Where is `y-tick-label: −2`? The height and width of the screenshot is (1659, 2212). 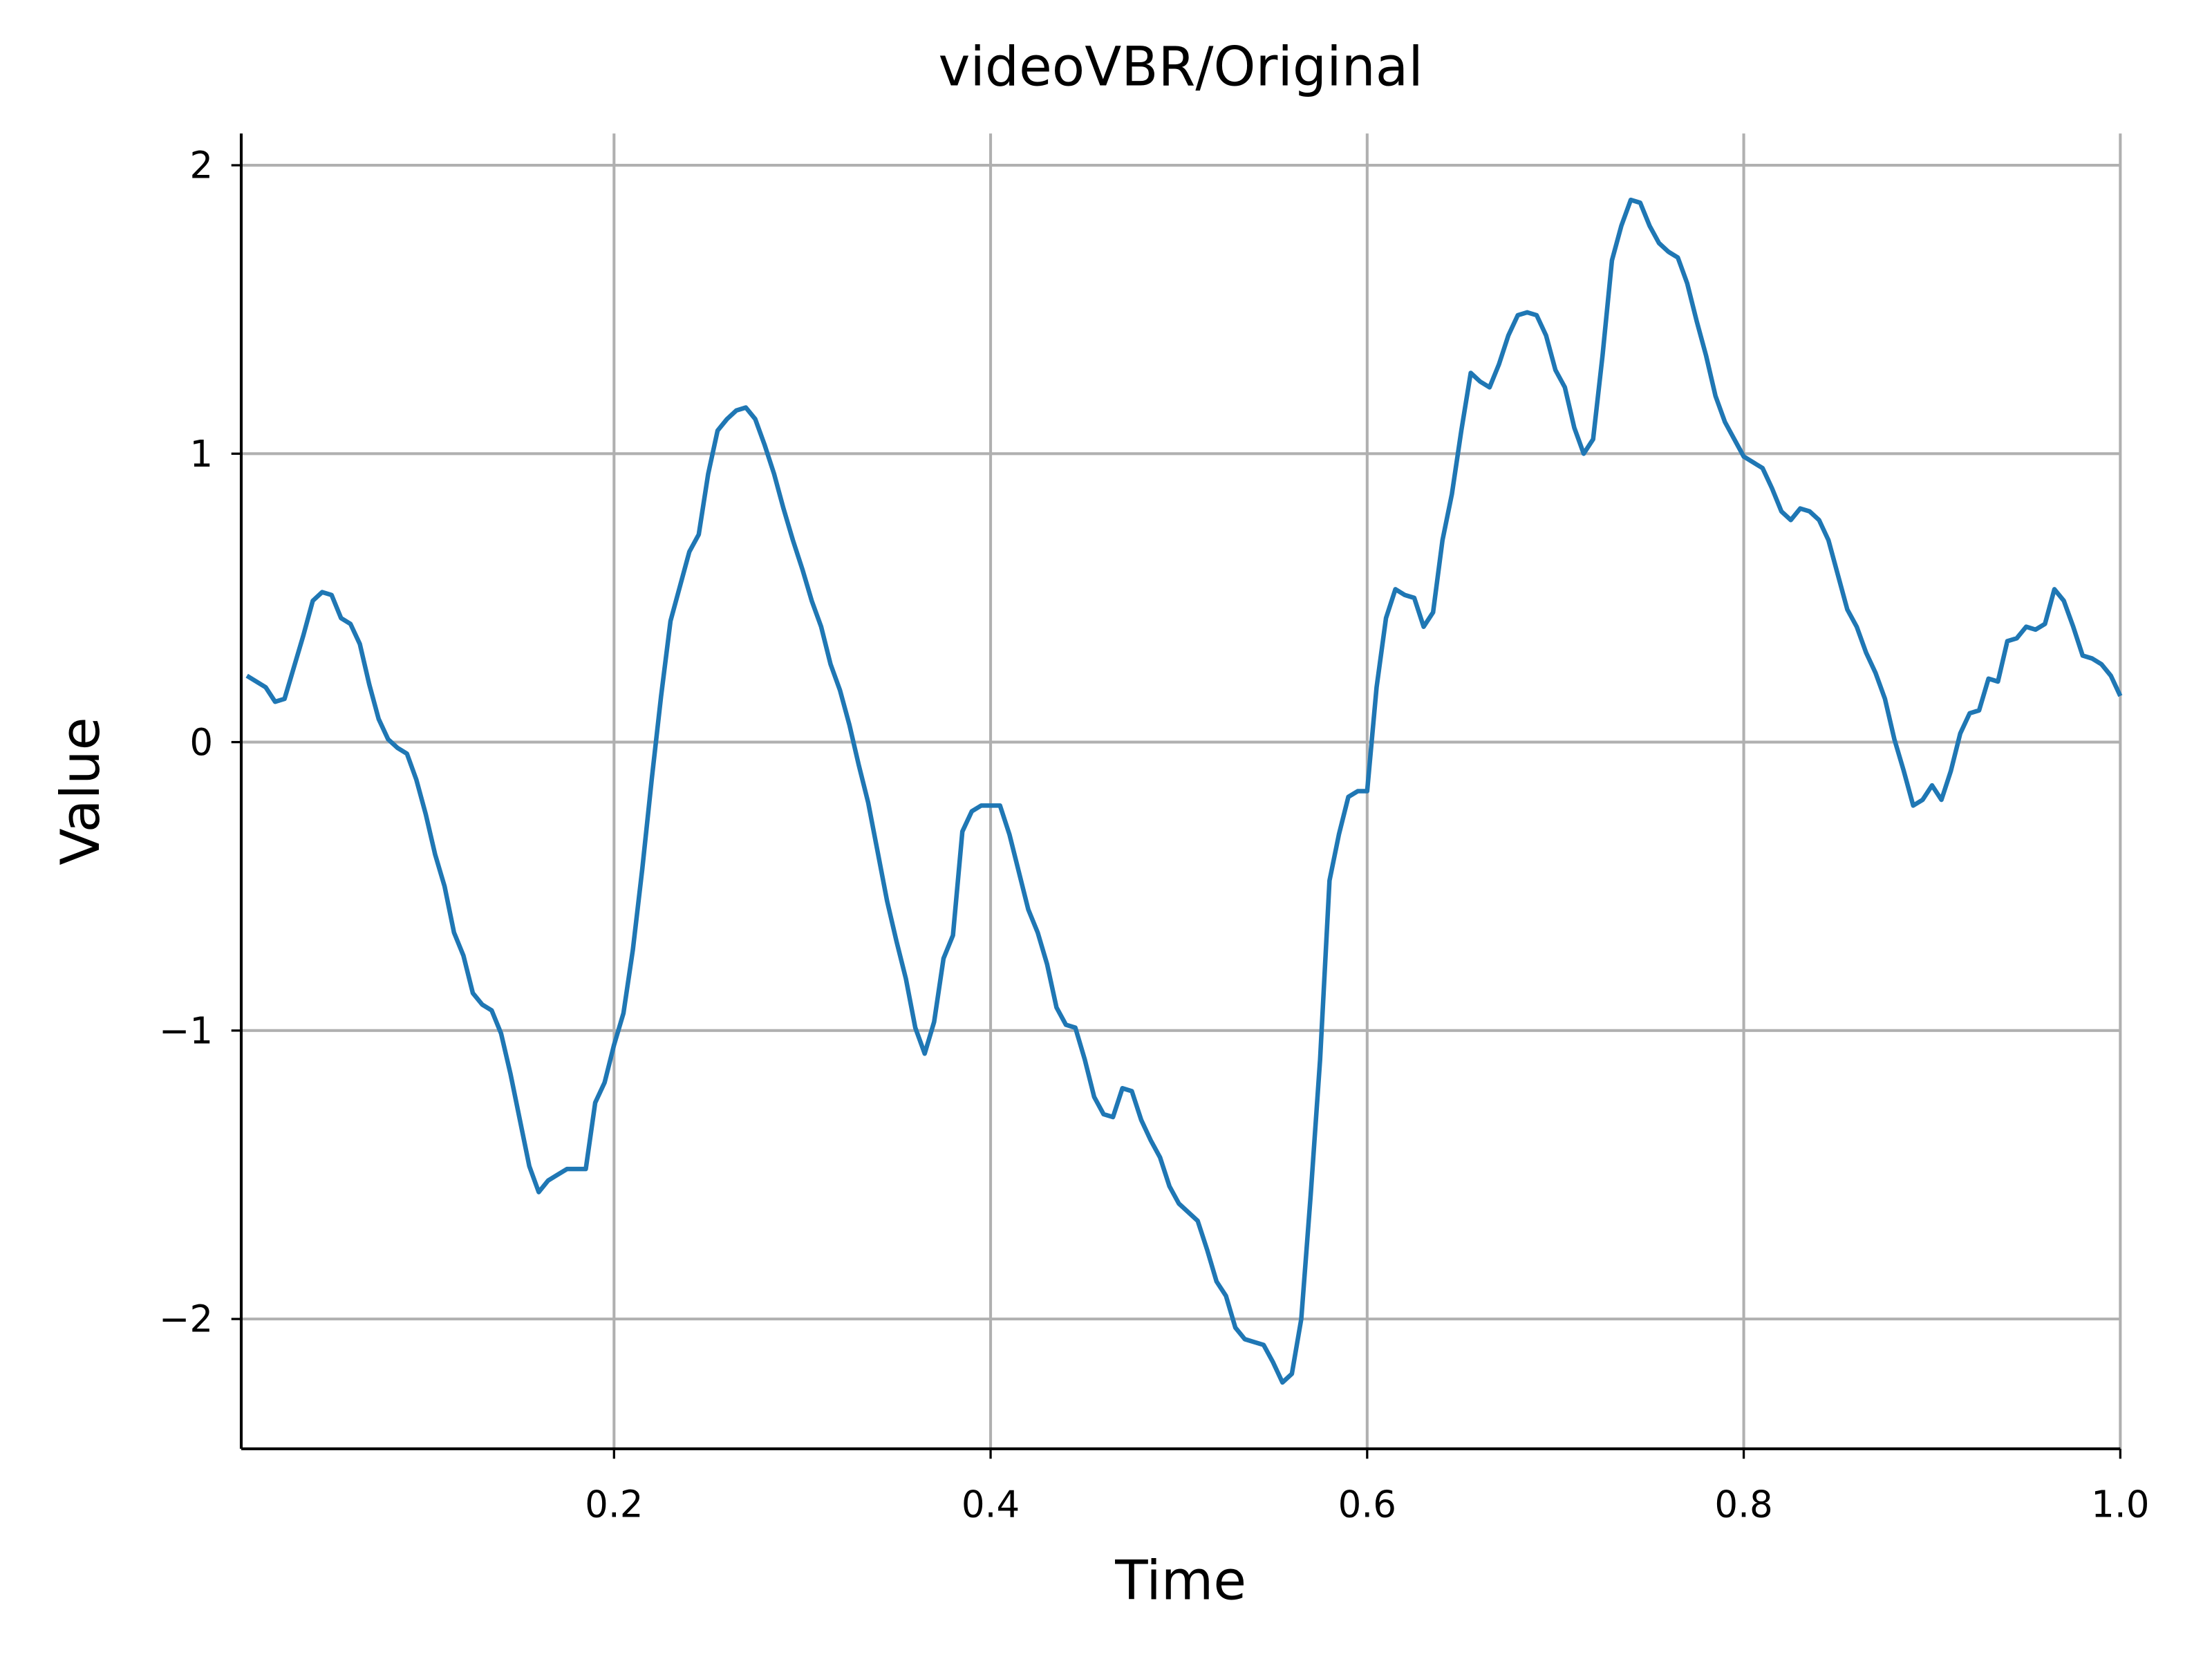
y-tick-label: −2 is located at coordinates (186, 1318).